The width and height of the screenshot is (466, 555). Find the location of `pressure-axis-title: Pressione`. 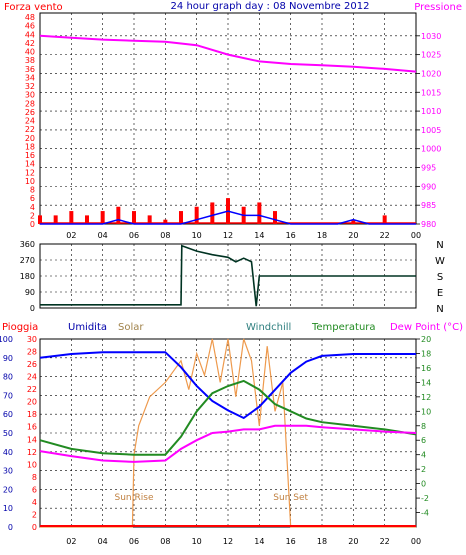

pressure-axis-title: Pressione is located at coordinates (438, 7).